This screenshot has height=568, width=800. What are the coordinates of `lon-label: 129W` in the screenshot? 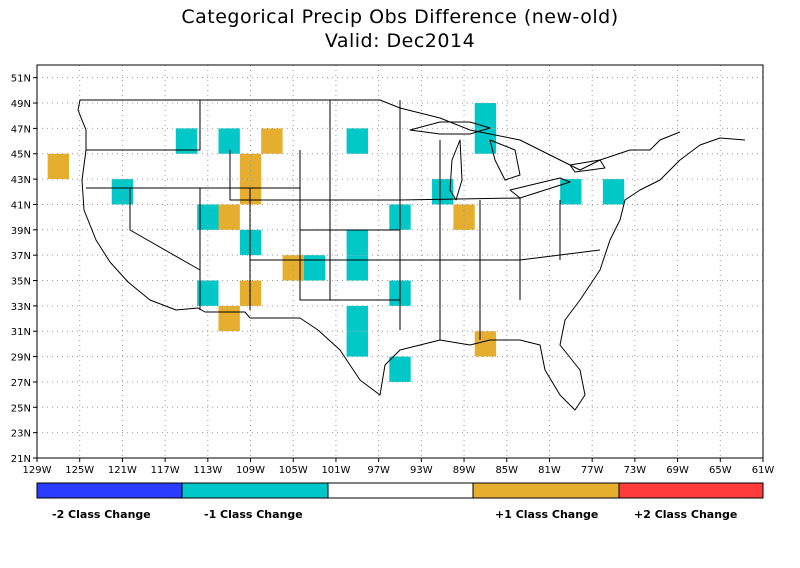 It's located at (37, 470).